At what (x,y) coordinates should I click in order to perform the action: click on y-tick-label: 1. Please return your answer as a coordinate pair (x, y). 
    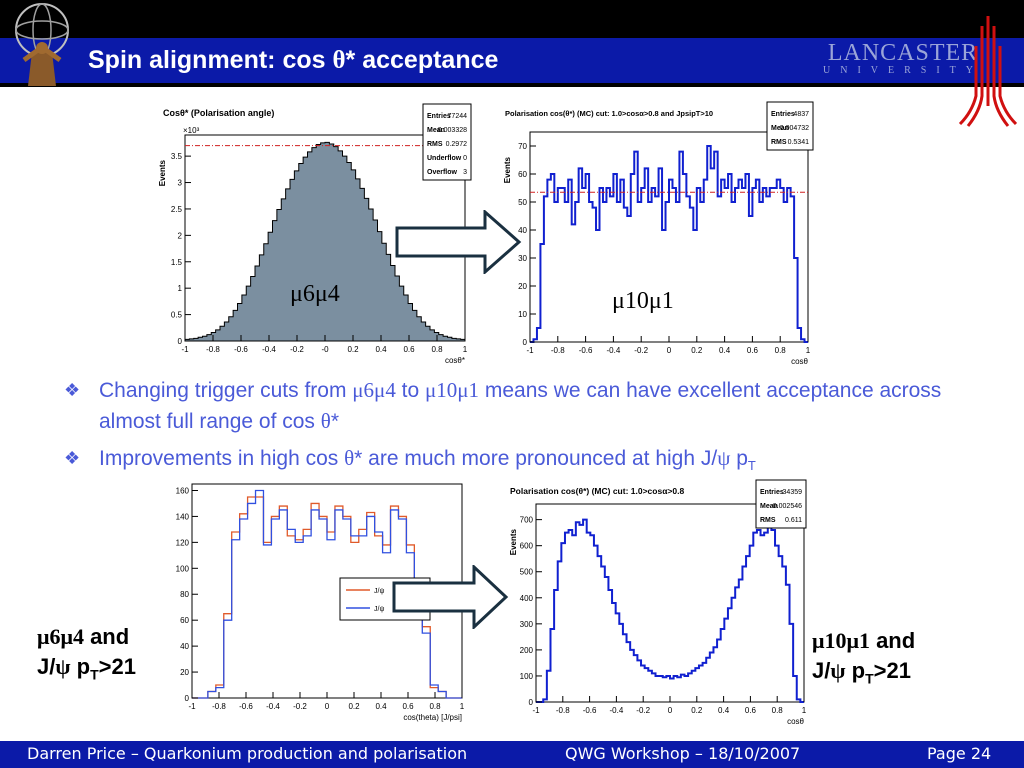
    Looking at the image, I should click on (180, 288).